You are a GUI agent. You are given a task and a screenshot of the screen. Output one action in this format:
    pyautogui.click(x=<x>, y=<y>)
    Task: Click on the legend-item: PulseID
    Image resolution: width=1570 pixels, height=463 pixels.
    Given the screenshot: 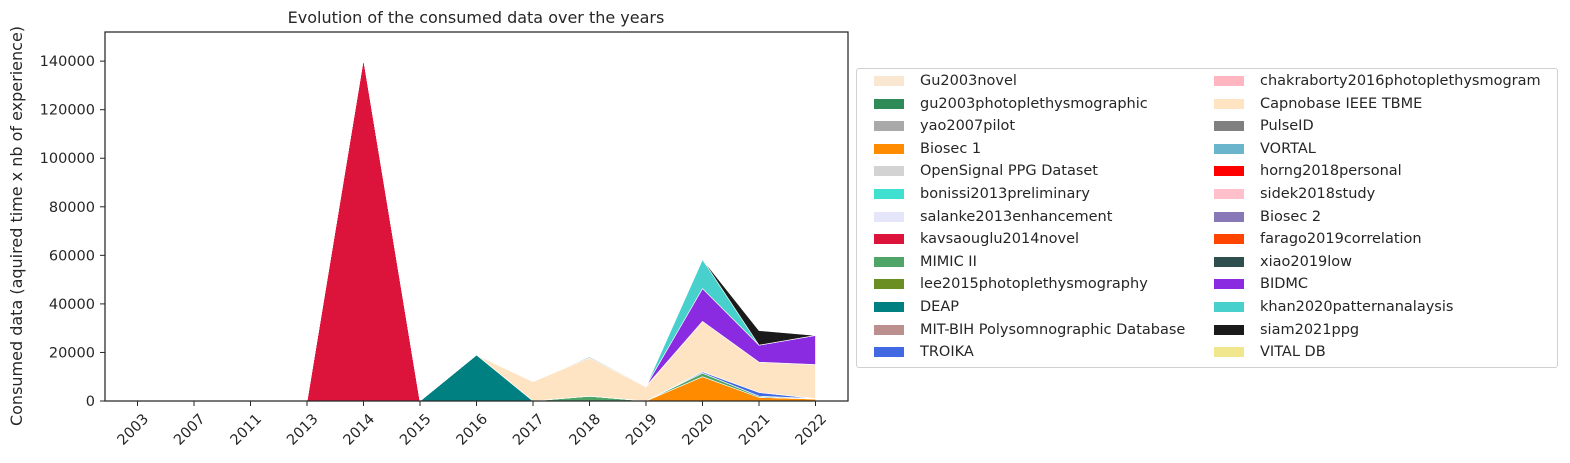 What is the action you would take?
    pyautogui.click(x=1264, y=126)
    